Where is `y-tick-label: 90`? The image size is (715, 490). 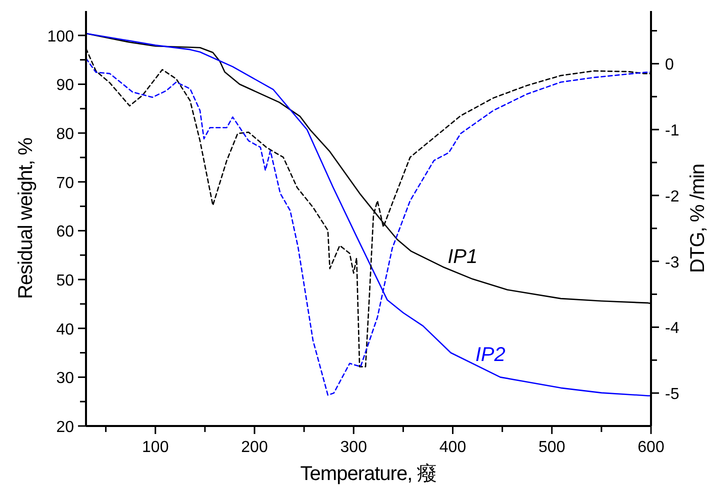
y-tick-label: 90 is located at coordinates (65, 85).